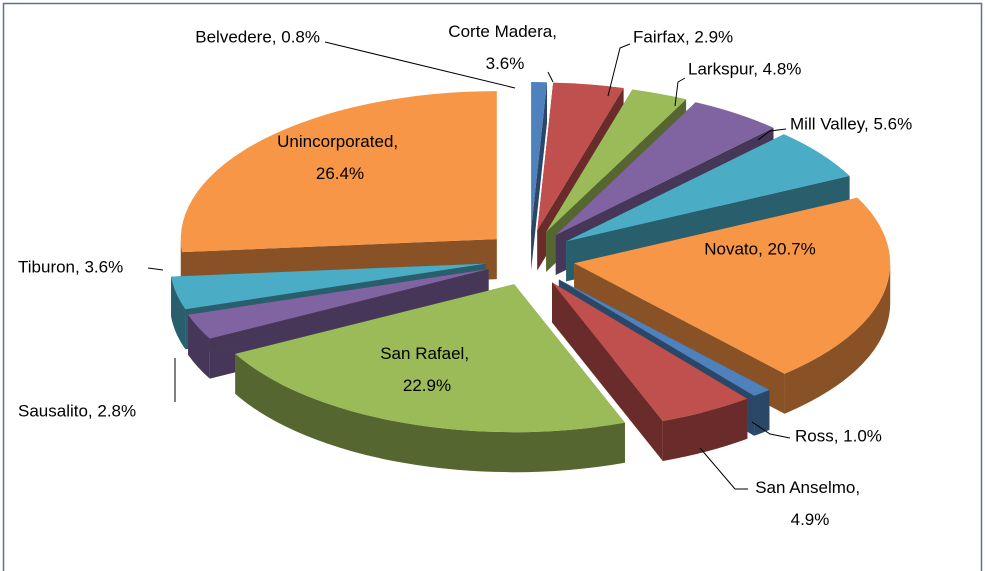  Describe the element at coordinates (70, 266) in the screenshot. I see `data-label: Tiburon, 3.6%` at that location.